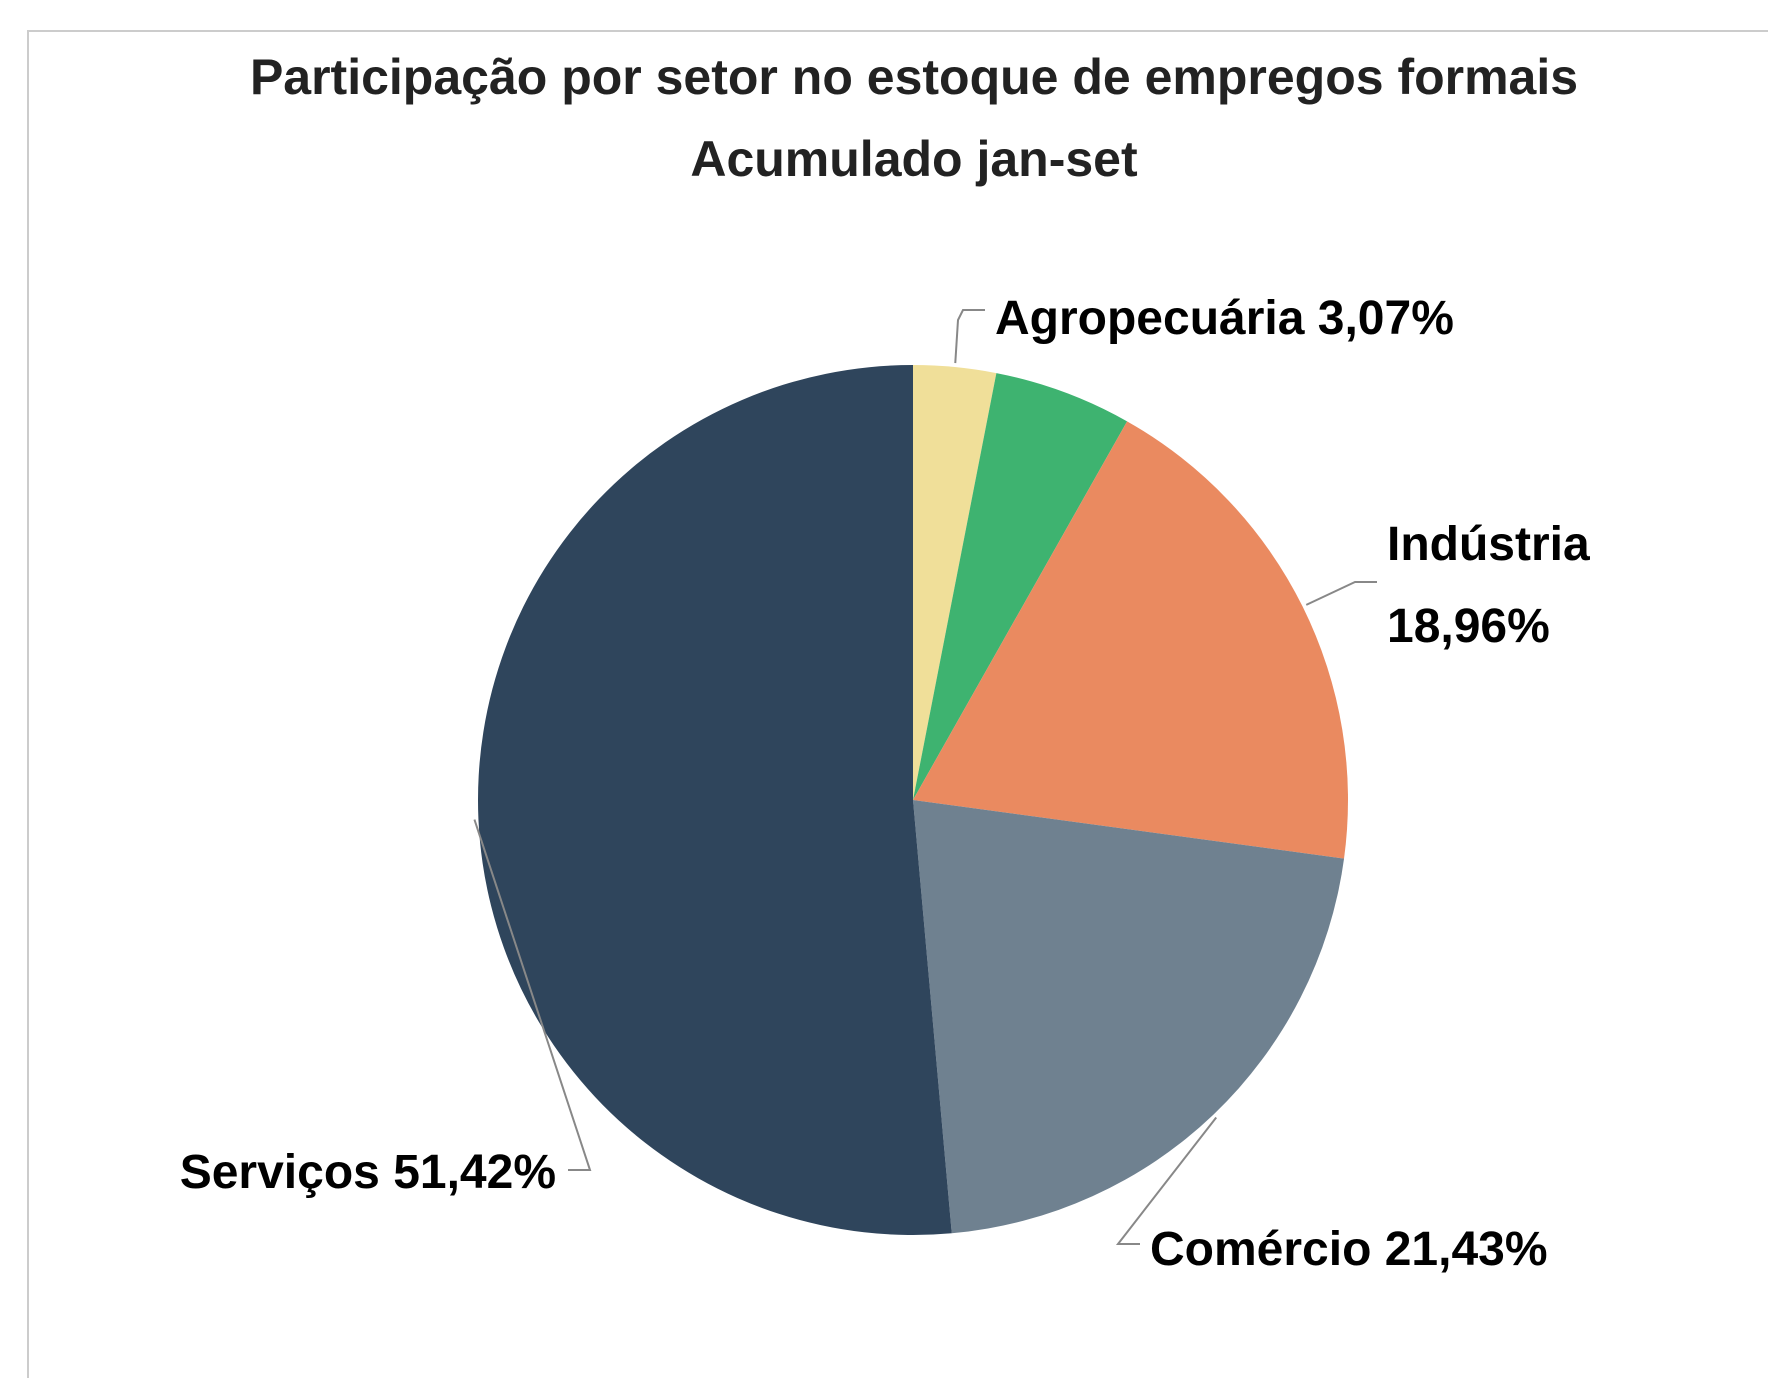 The height and width of the screenshot is (1378, 1768). Describe the element at coordinates (1260, 1249) in the screenshot. I see `category-label: Comércio` at that location.